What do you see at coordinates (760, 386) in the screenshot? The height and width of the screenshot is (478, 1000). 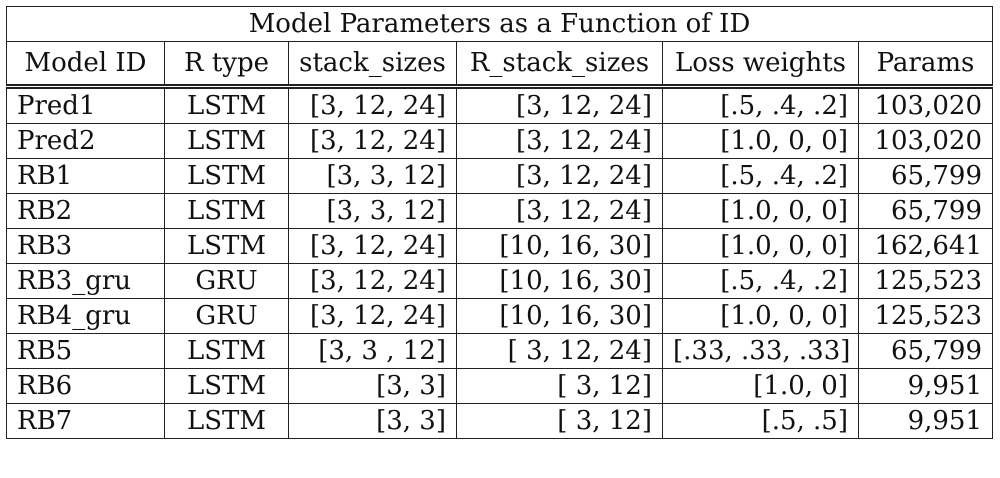 I see `cell-loss-weights: [1.0, 0]` at bounding box center [760, 386].